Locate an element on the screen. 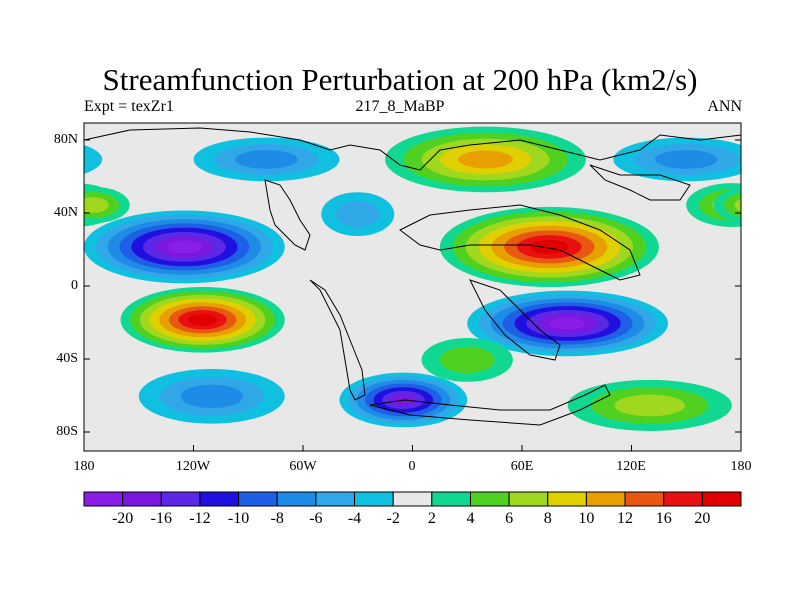 This screenshot has height=600, width=800. contour-south-pacific-west-low is located at coordinates (212, 396).